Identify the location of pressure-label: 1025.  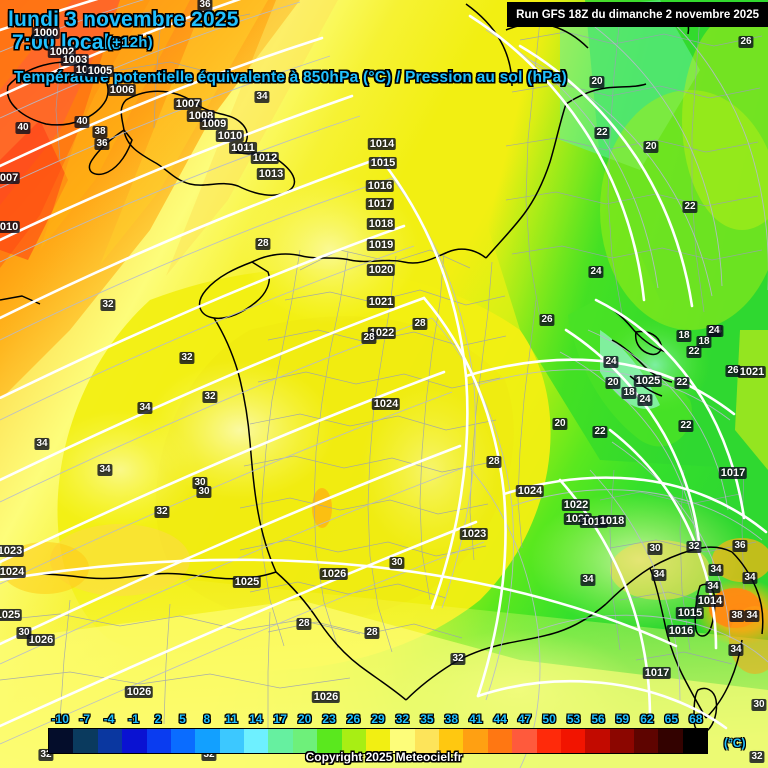
(11, 615).